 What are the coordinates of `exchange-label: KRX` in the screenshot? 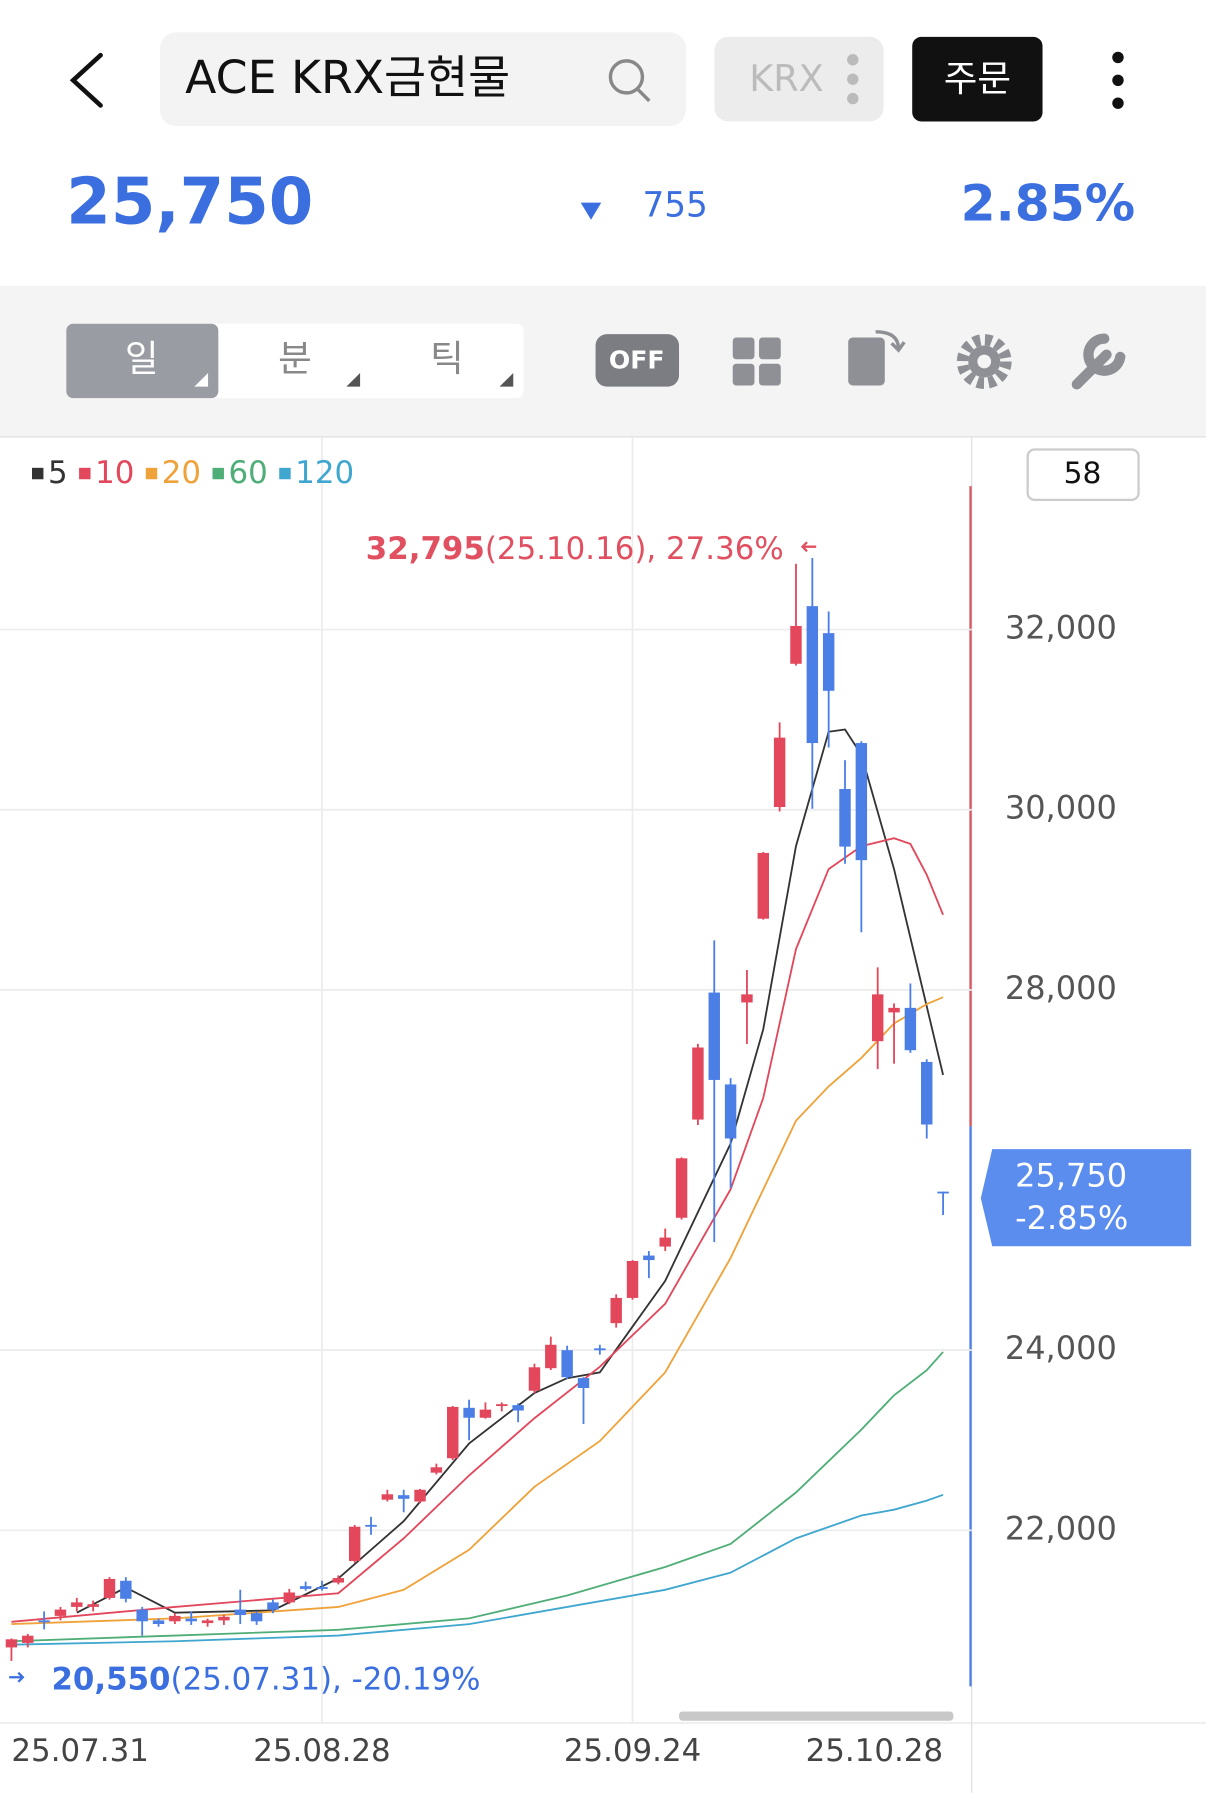 It's located at (786, 78).